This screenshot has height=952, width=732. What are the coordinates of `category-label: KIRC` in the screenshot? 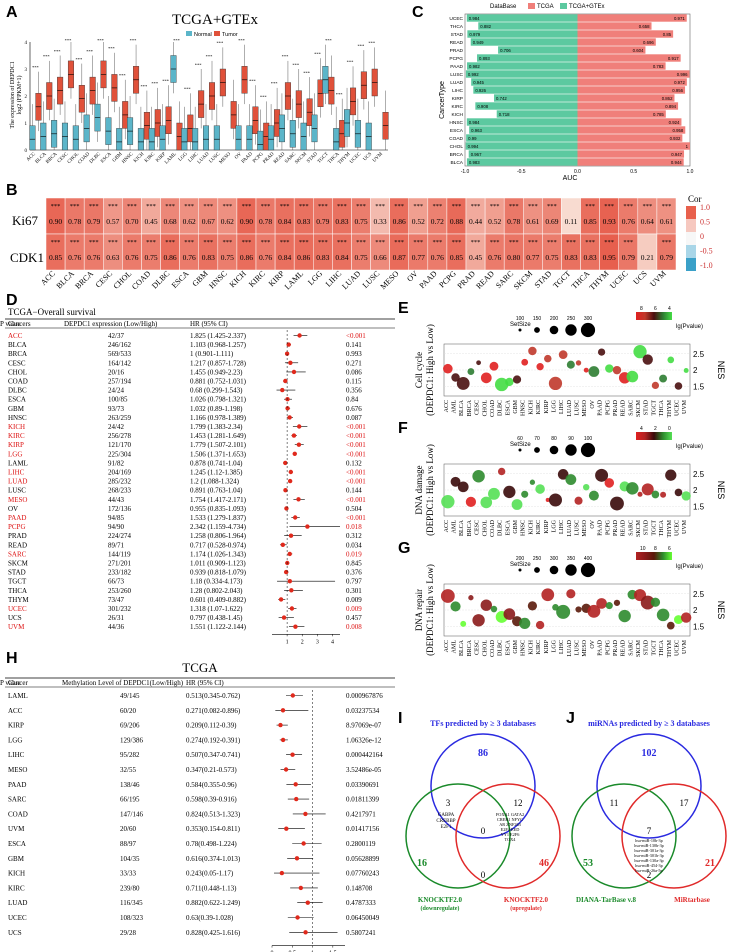 It's located at (458, 107).